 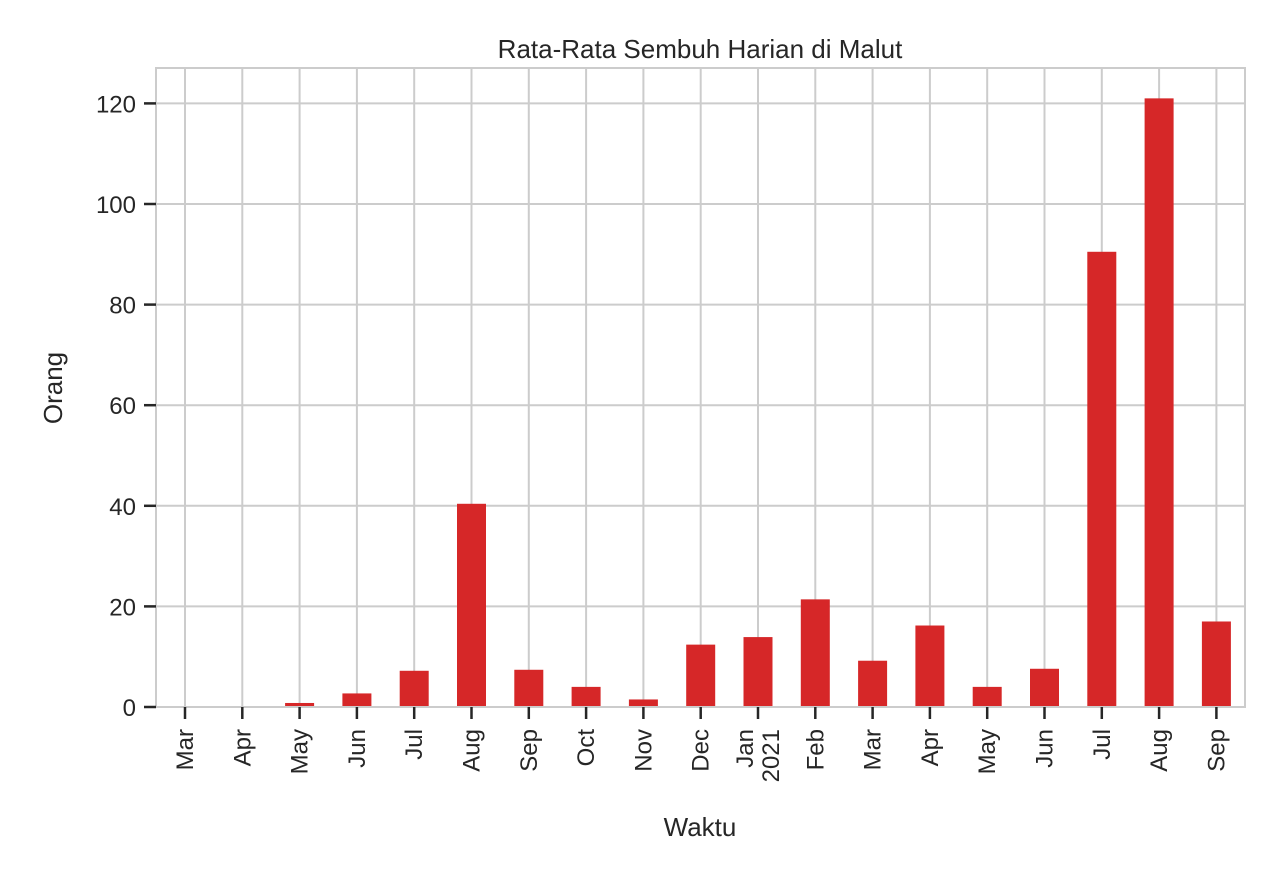 I want to click on y-tick-label: 0, so click(x=129, y=708).